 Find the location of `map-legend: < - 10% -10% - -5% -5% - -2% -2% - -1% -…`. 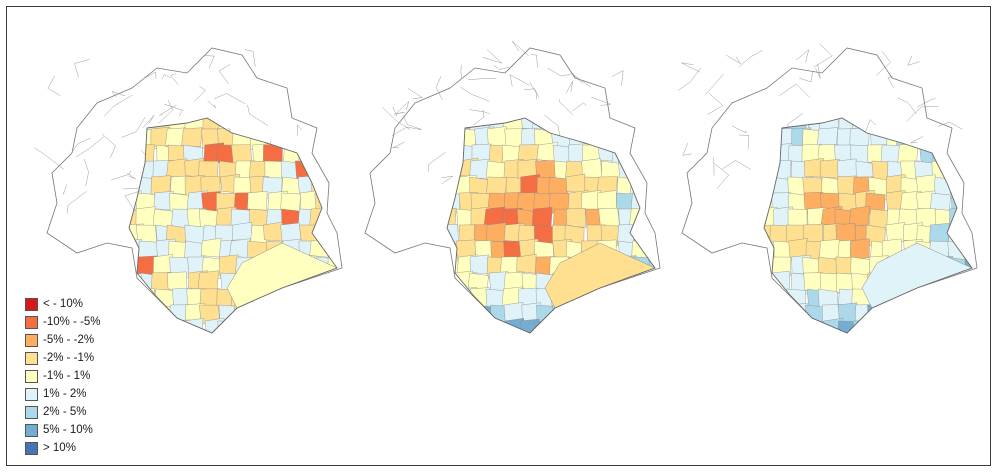

map-legend: < - 10% -10% - -5% -5% - -2% -2% - -1% -… is located at coordinates (63, 376).